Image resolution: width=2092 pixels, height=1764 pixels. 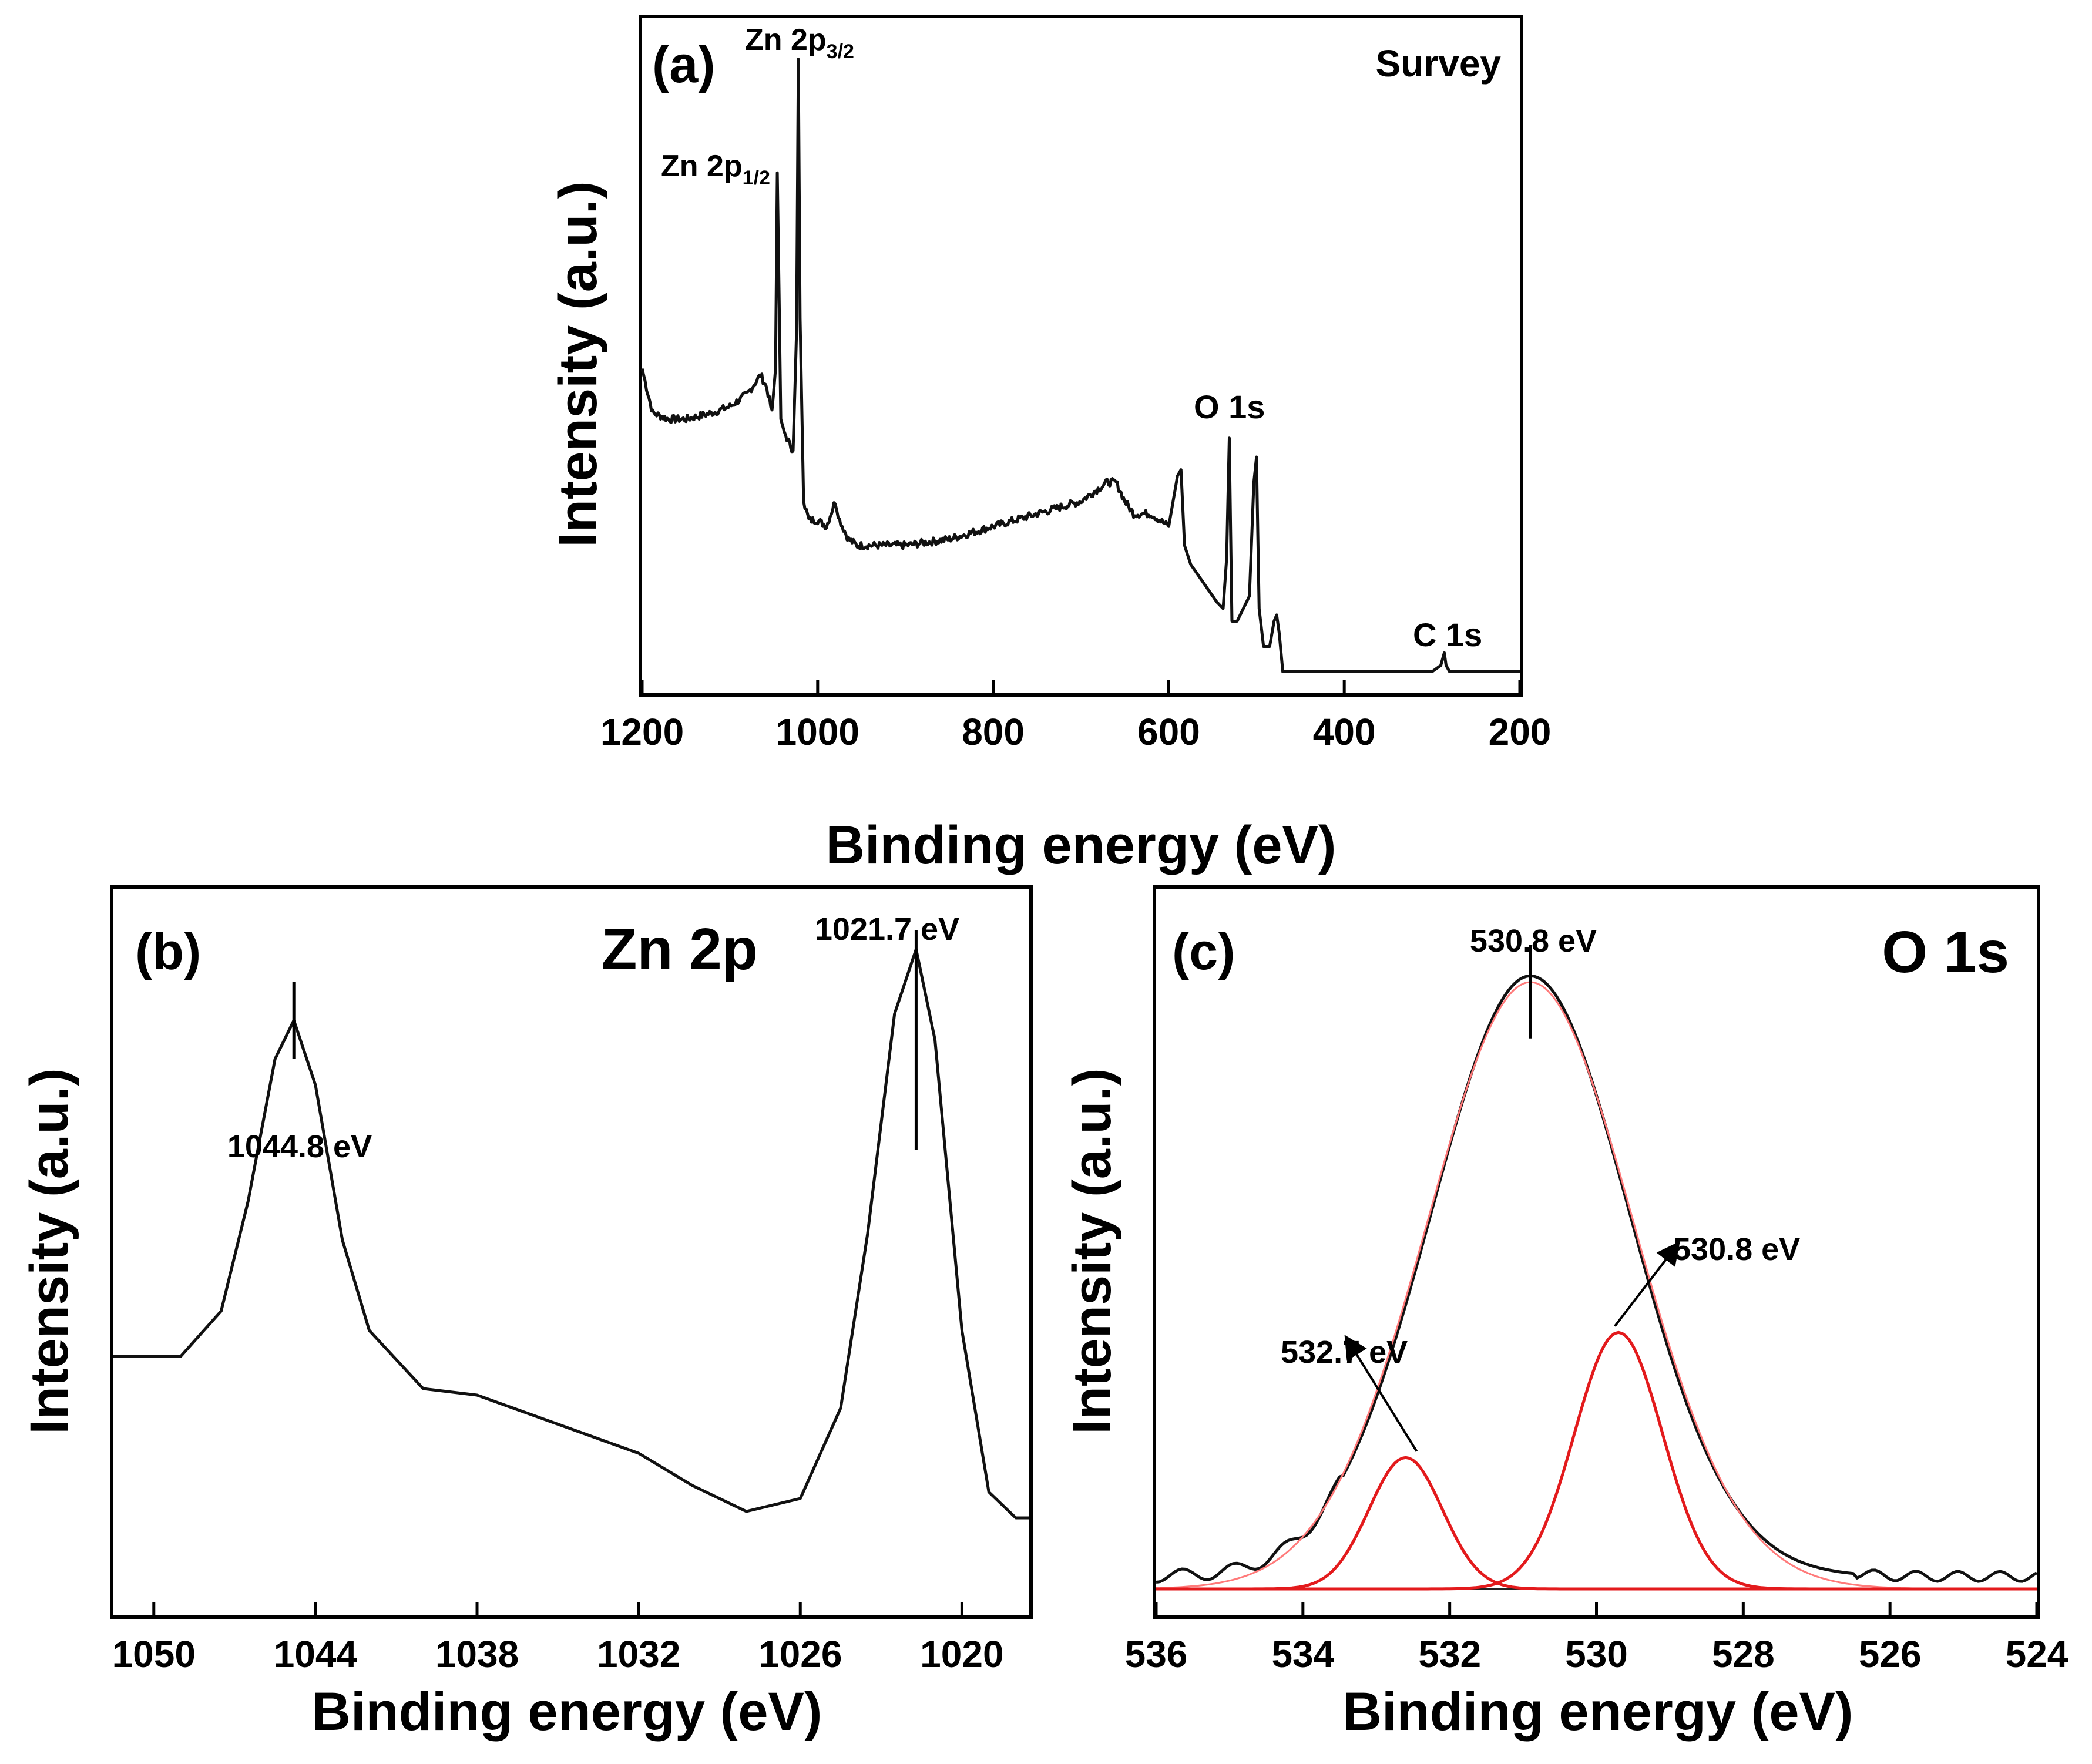 What do you see at coordinates (168, 951) in the screenshot?
I see `panel-b-label: (b)` at bounding box center [168, 951].